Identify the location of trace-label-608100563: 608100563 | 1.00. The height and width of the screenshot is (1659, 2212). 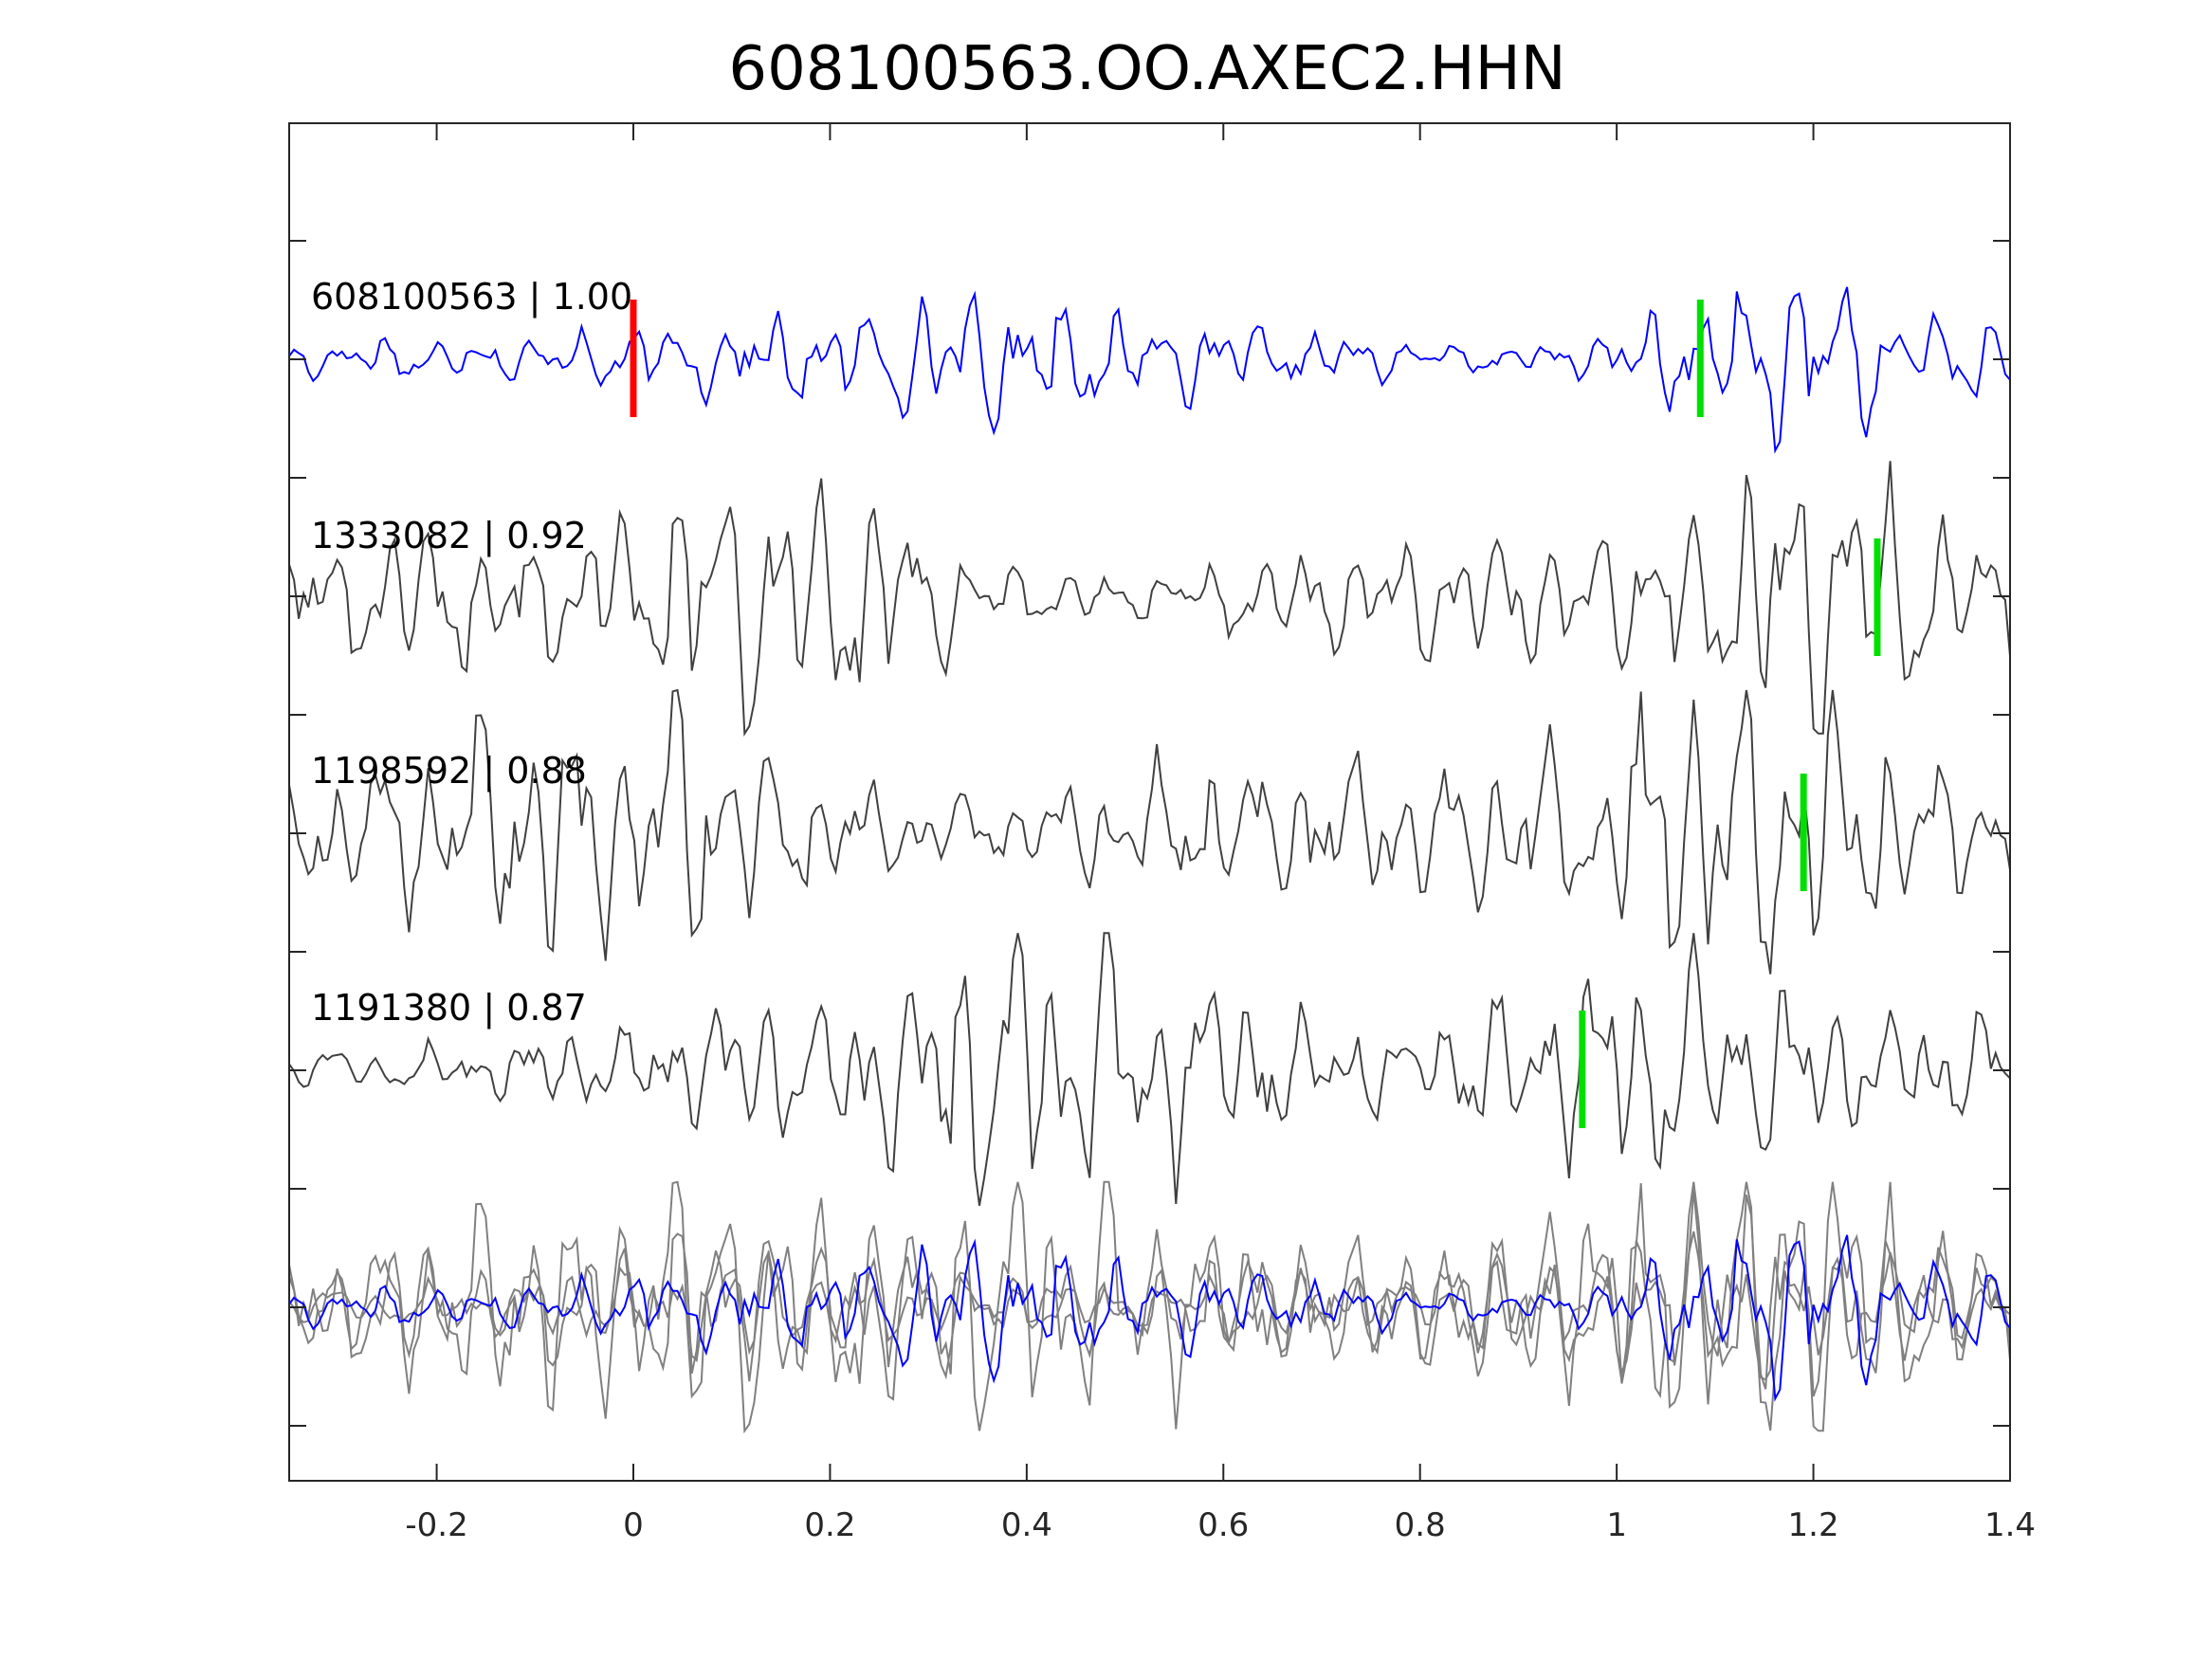
(471, 297).